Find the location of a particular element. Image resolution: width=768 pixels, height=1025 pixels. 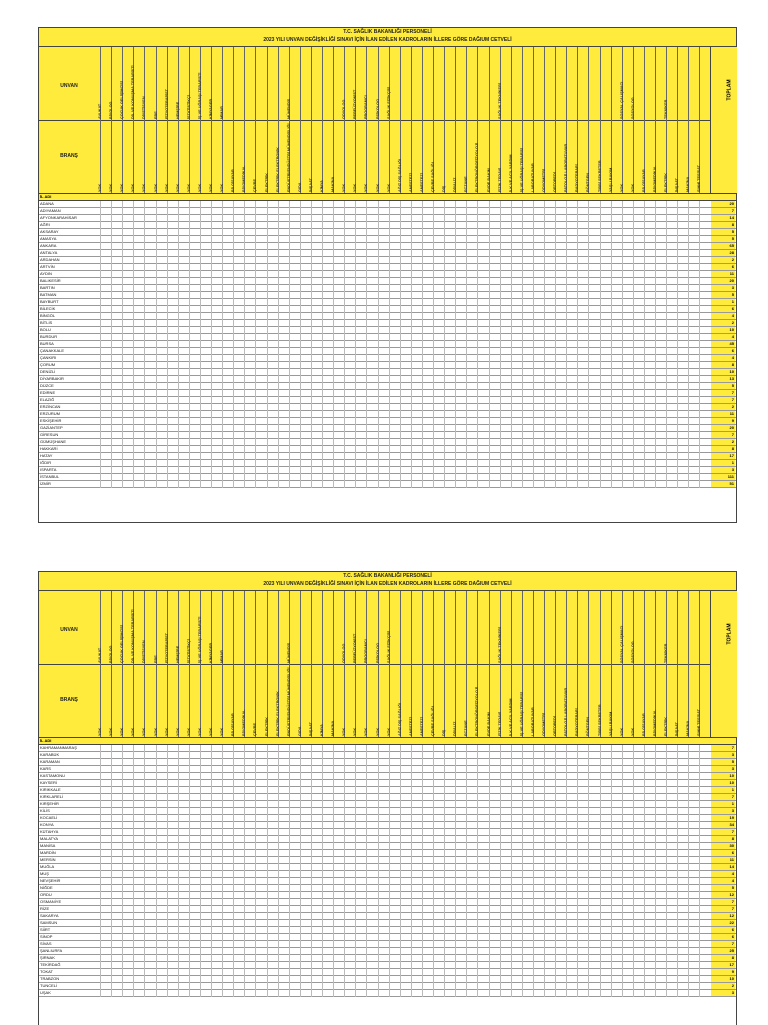

brans-header: YOK is located at coordinates (103, 700).